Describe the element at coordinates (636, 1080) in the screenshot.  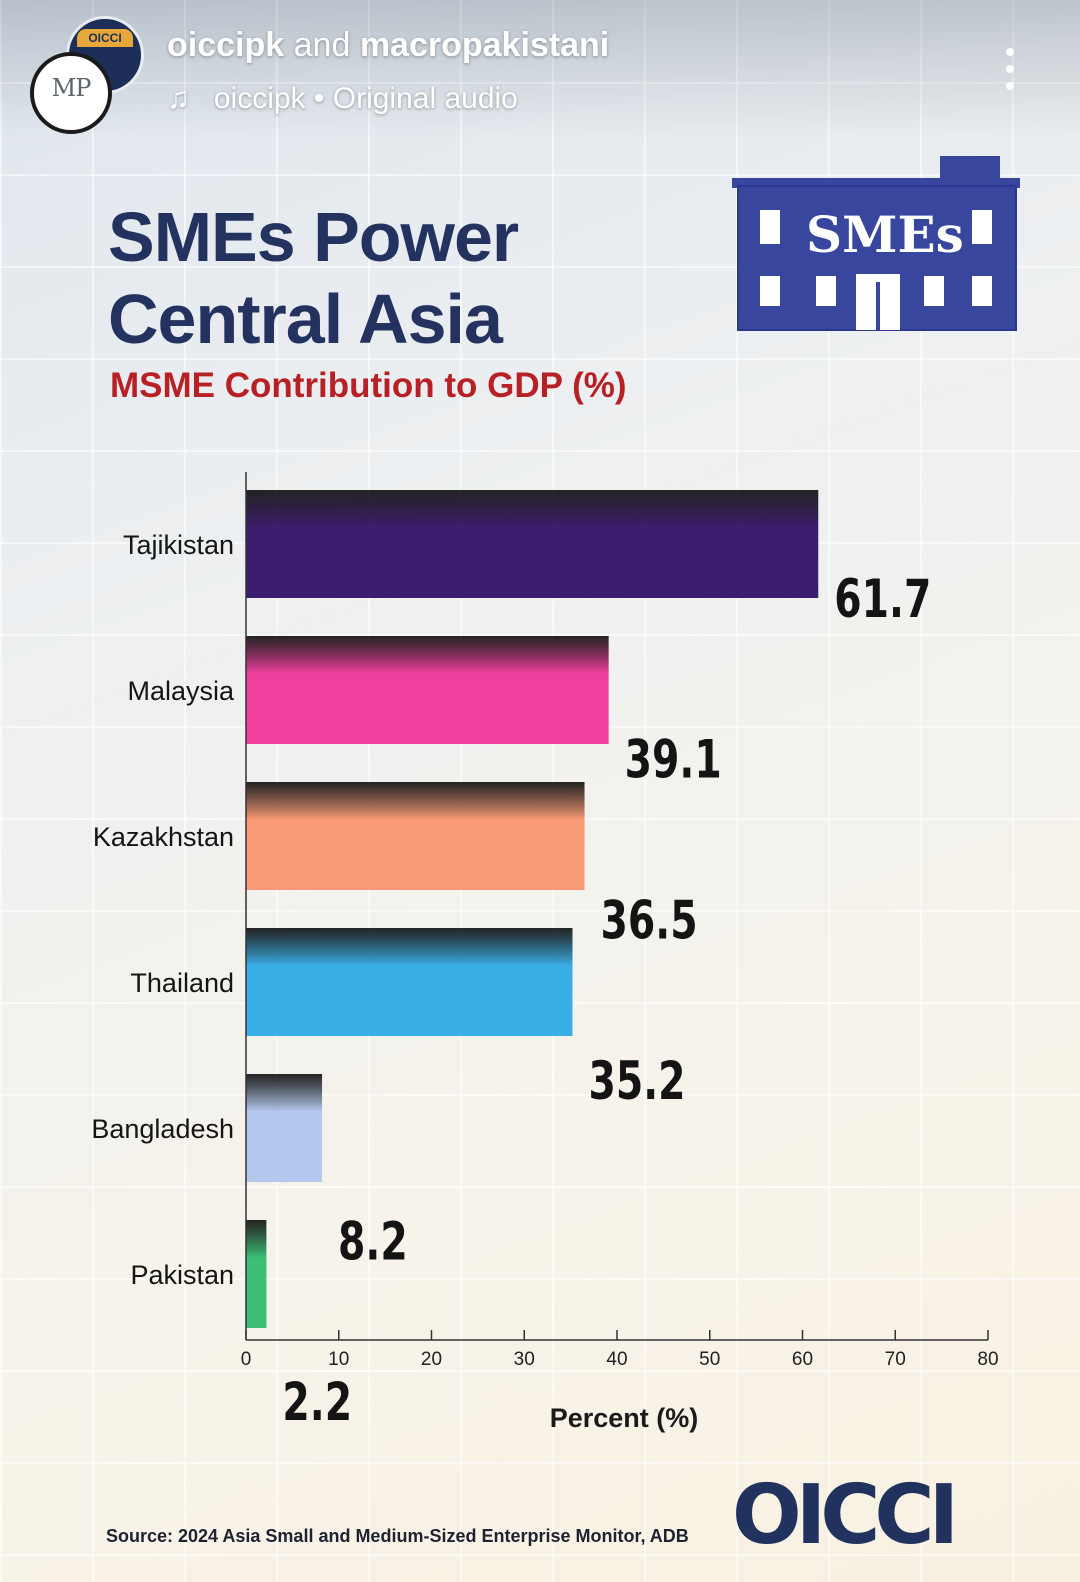
I see `value-label: 35.2` at that location.